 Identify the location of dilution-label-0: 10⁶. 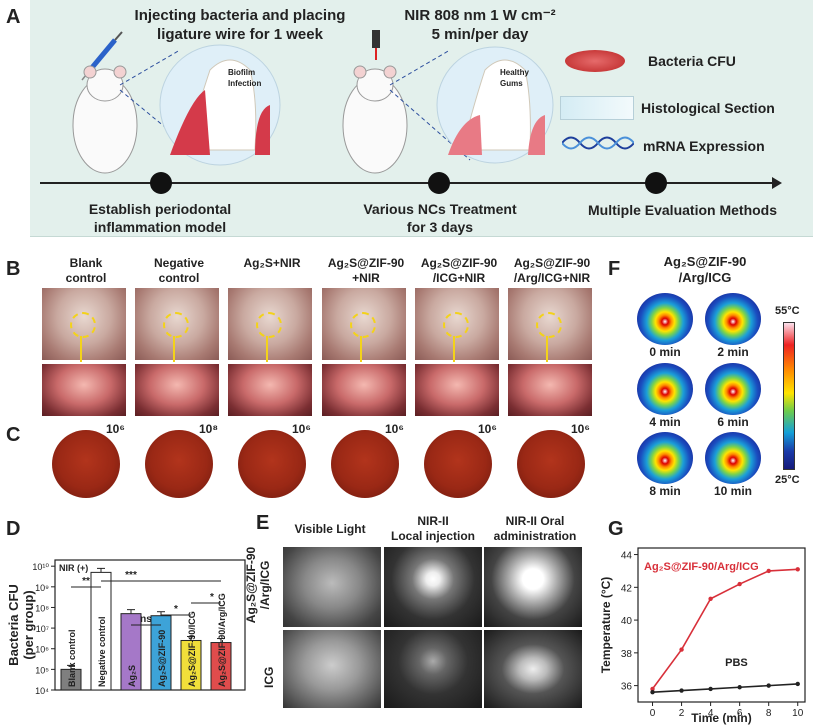
(115, 429).